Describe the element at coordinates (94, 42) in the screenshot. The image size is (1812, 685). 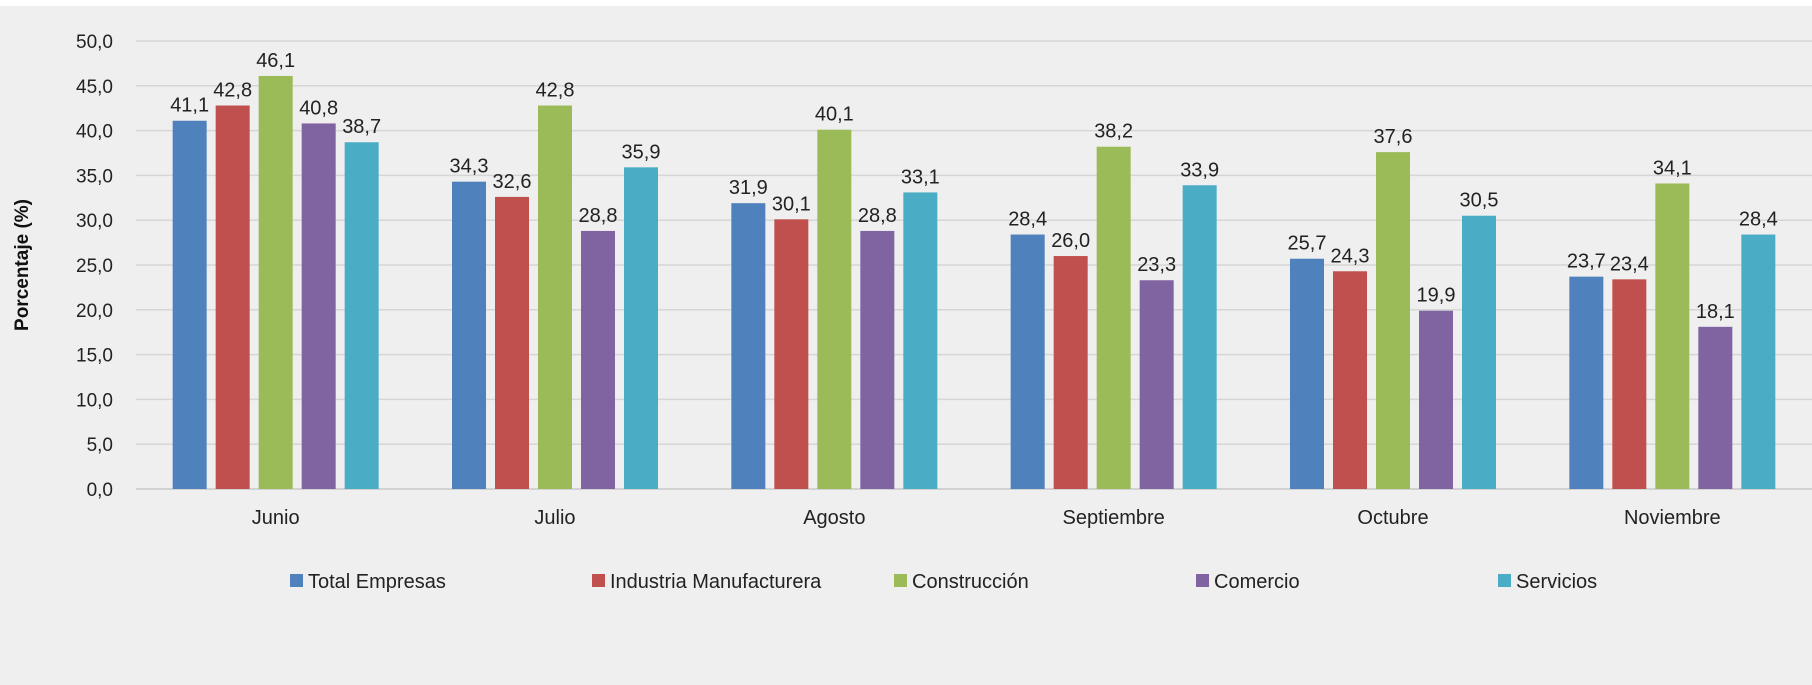
I see `y-tick-label: 50,0` at that location.